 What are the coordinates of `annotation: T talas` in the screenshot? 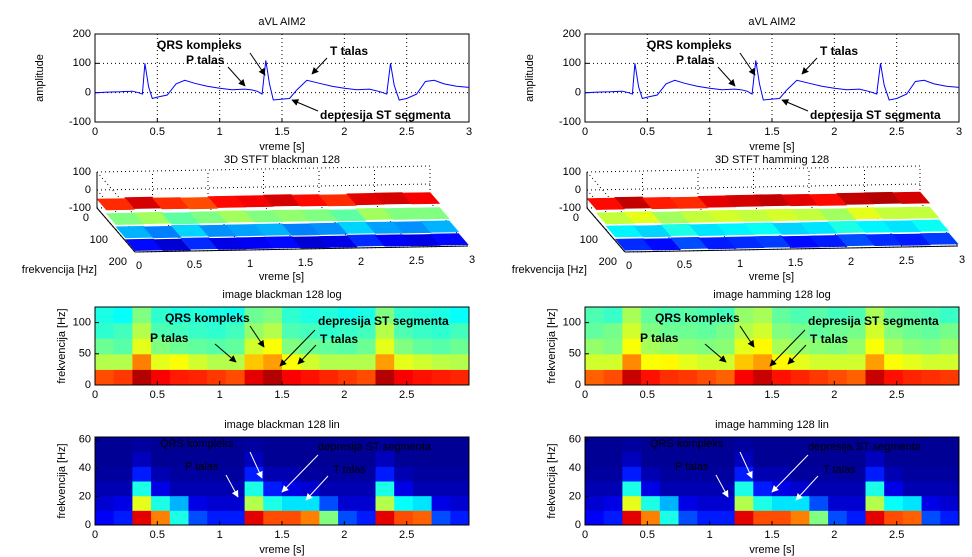 It's located at (349, 470).